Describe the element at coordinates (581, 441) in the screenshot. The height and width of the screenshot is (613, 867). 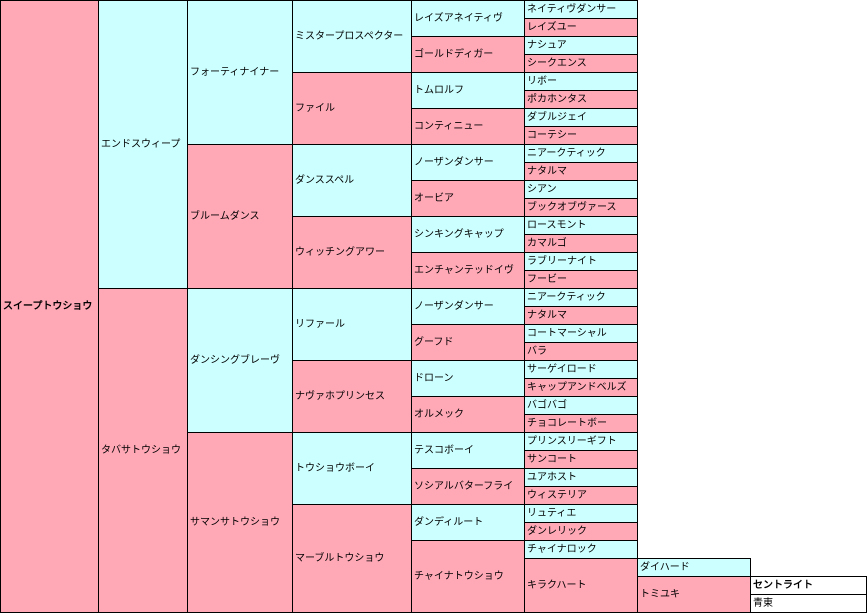
I see `ancestor-cell-g6: プリンスリーギフト` at that location.